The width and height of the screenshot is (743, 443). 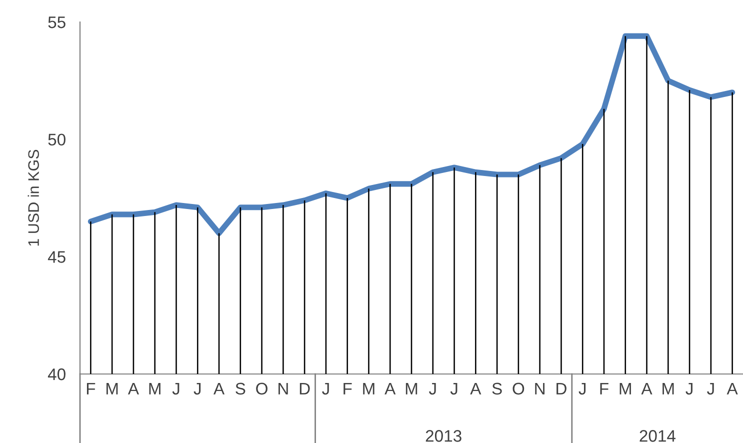 I want to click on text: 2014, so click(x=658, y=436).